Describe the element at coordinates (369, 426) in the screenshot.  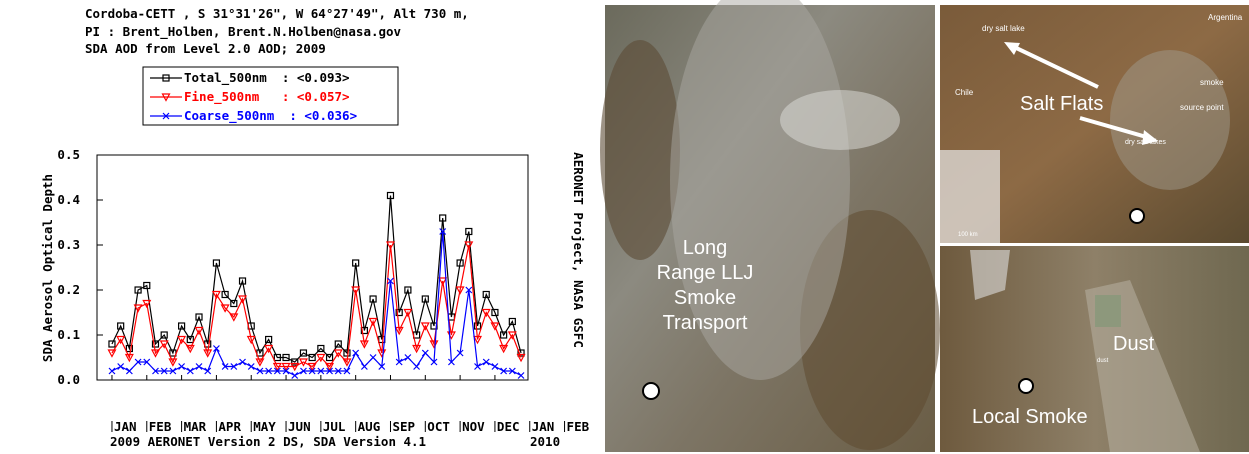
I see `x-tick-label: AUG` at that location.